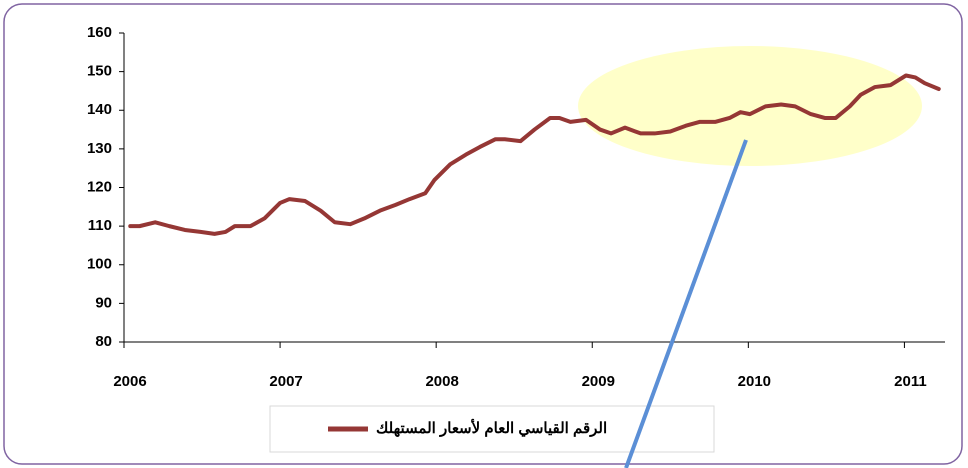  What do you see at coordinates (750, 106) in the screenshot?
I see `highlight-ellipse` at bounding box center [750, 106].